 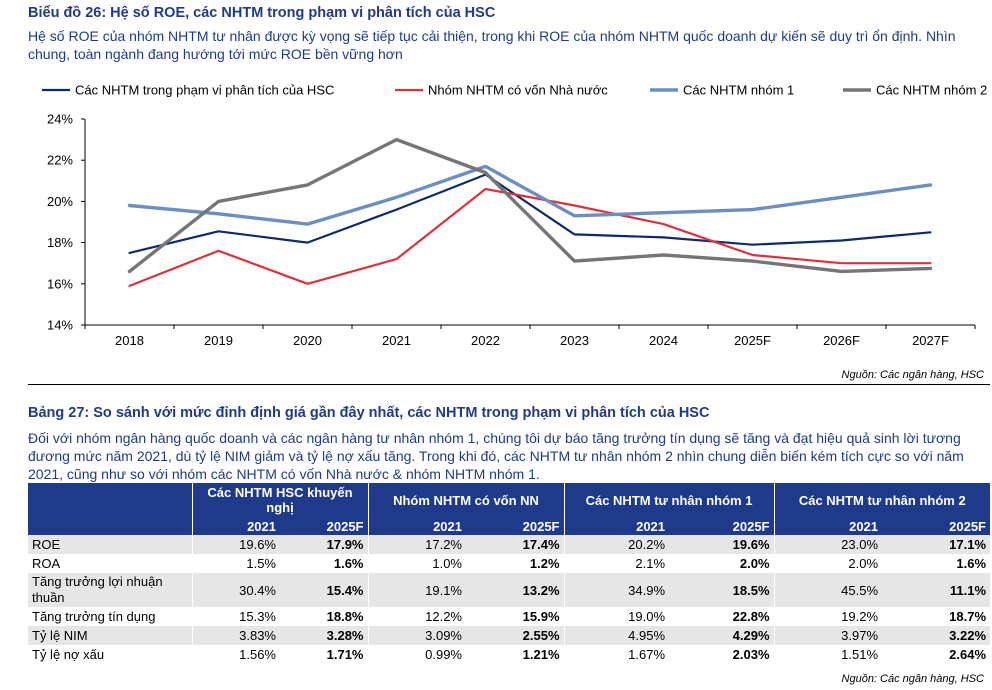 I want to click on table-cell: 19.2%, so click(x=828, y=616).